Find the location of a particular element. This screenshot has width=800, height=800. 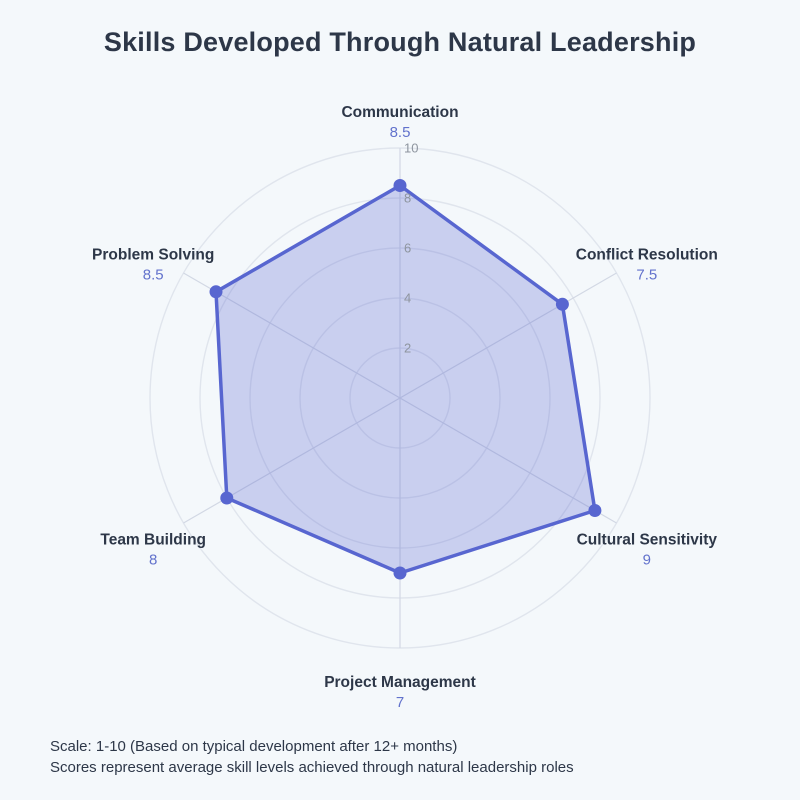

spoke-team-building is located at coordinates (292, 460).